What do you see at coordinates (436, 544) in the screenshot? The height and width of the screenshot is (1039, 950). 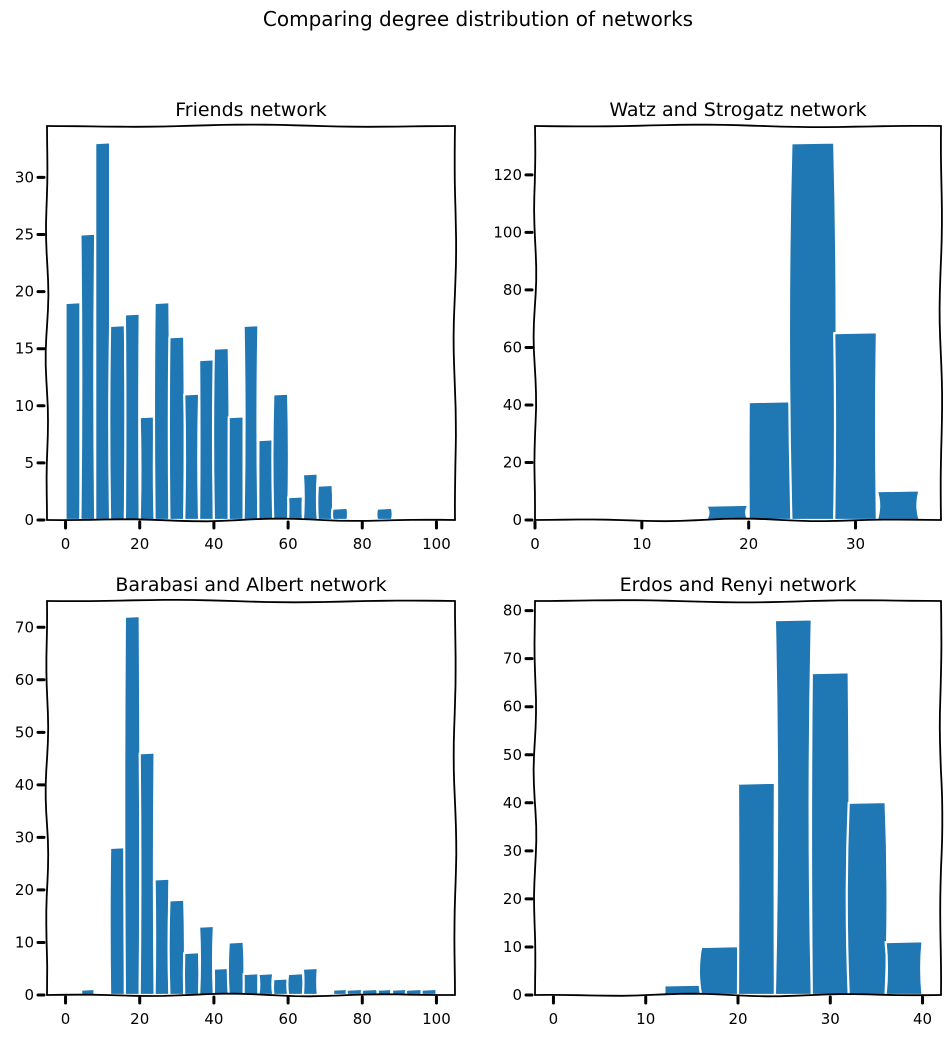 I see `x-tick-label: 100` at bounding box center [436, 544].